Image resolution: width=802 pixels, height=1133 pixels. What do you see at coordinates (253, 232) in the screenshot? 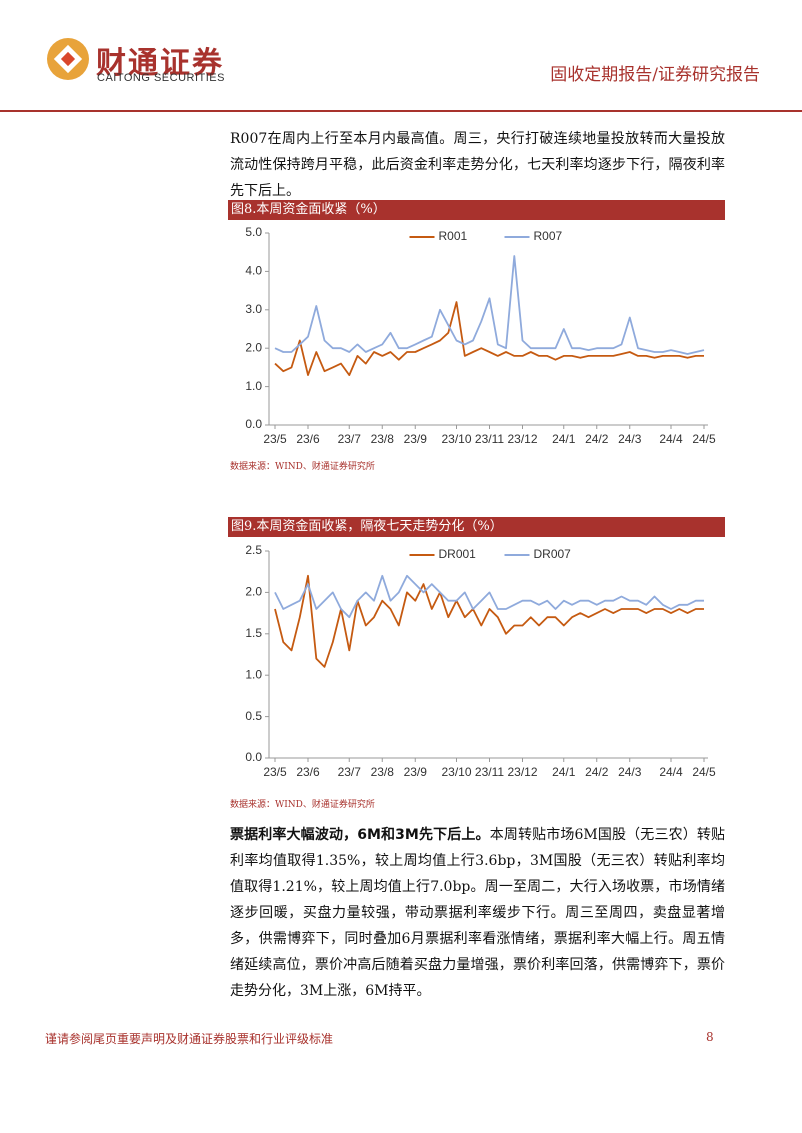
I see `y-tick-label: 5.0` at bounding box center [253, 232].